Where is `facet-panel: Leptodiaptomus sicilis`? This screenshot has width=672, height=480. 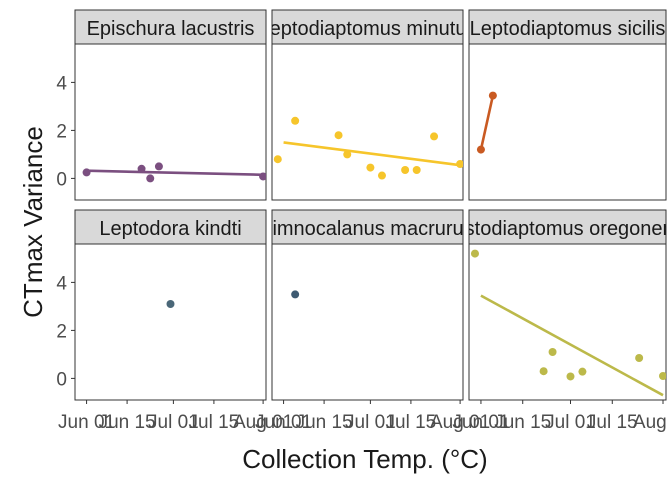
facet-panel: Leptodiaptomus sicilis is located at coordinates (567, 105).